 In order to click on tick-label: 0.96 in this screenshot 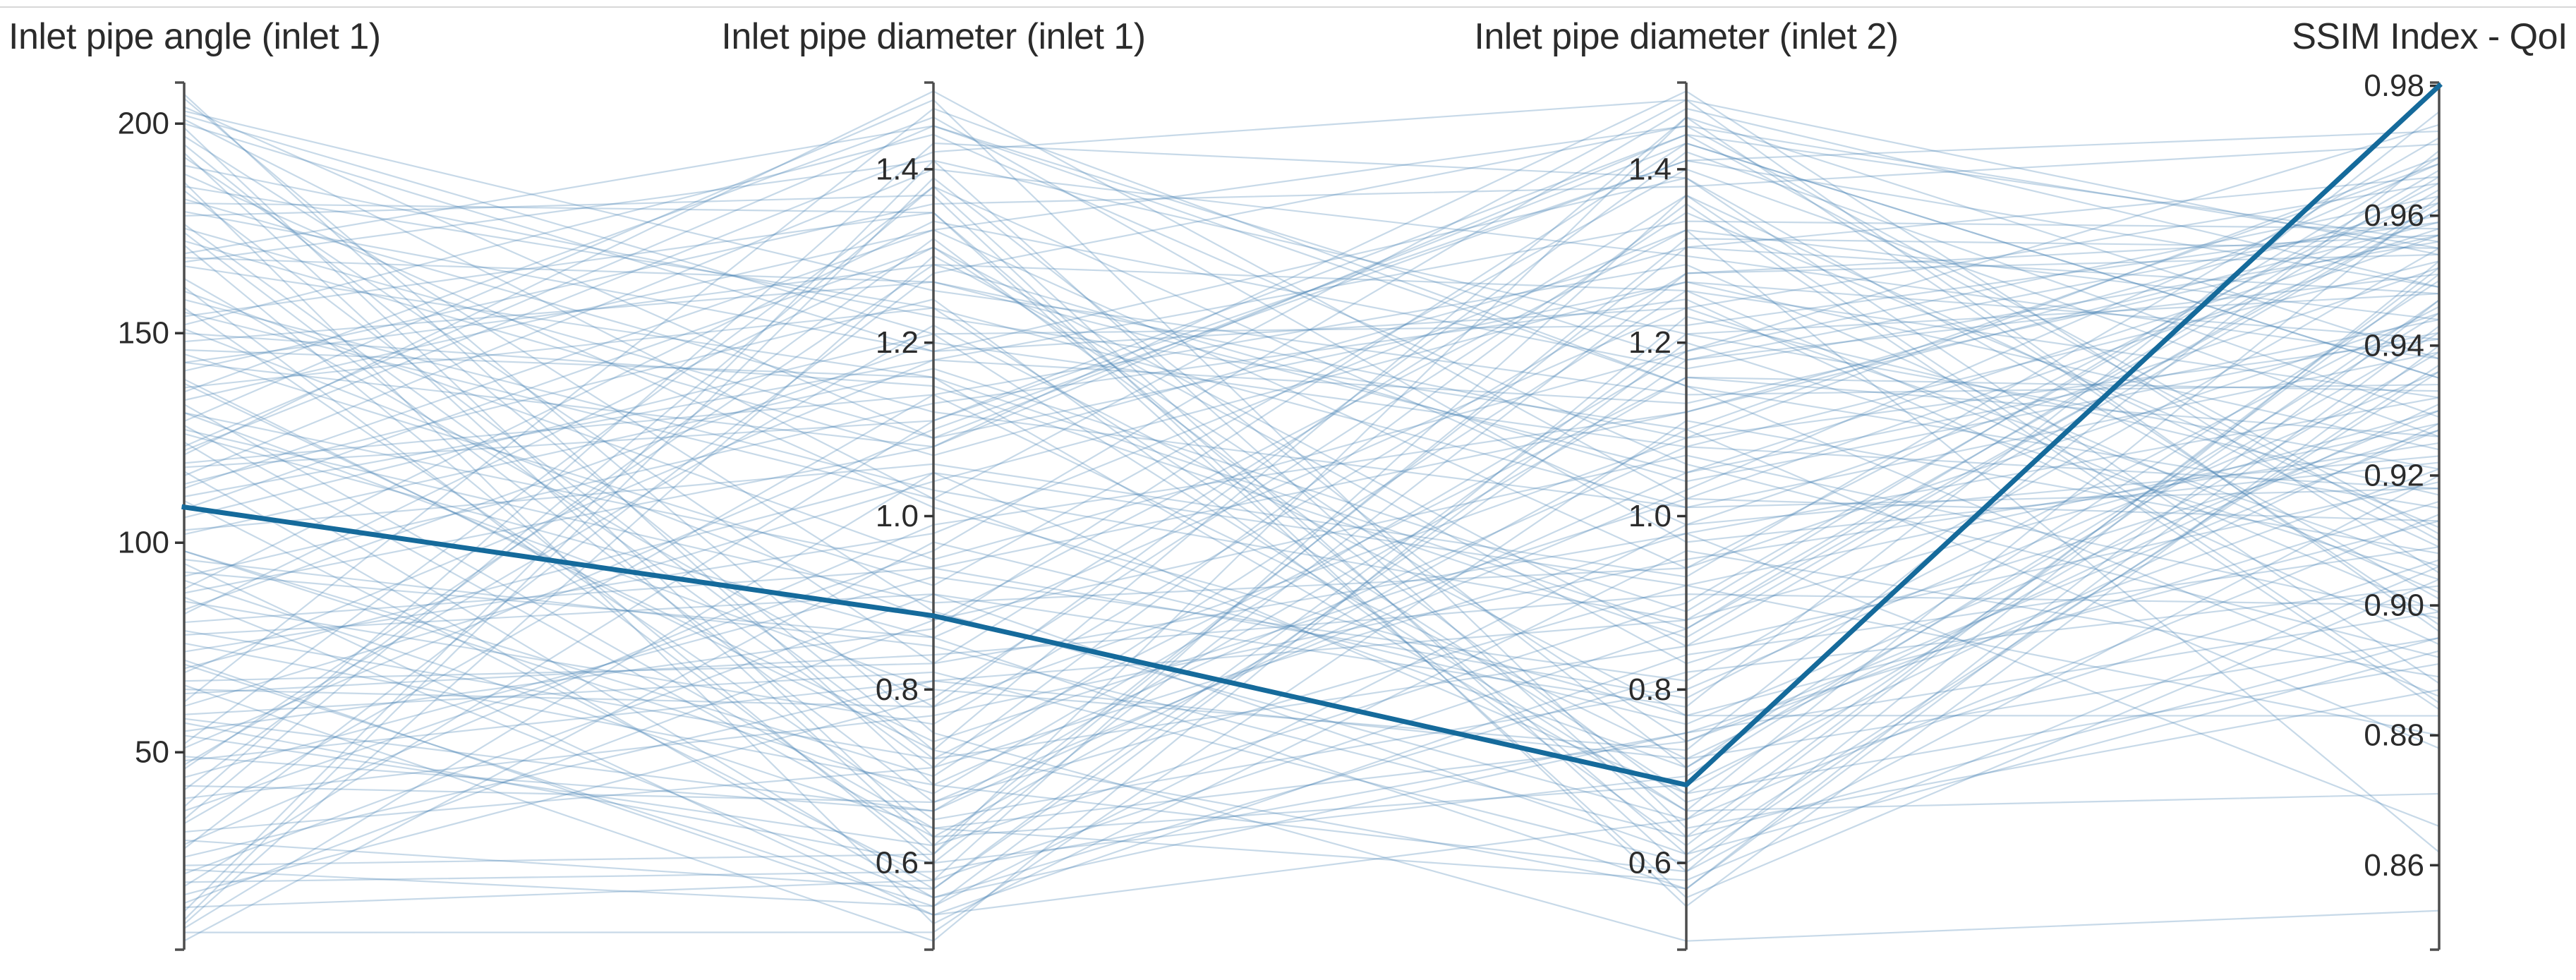, I will do `click(2394, 215)`.